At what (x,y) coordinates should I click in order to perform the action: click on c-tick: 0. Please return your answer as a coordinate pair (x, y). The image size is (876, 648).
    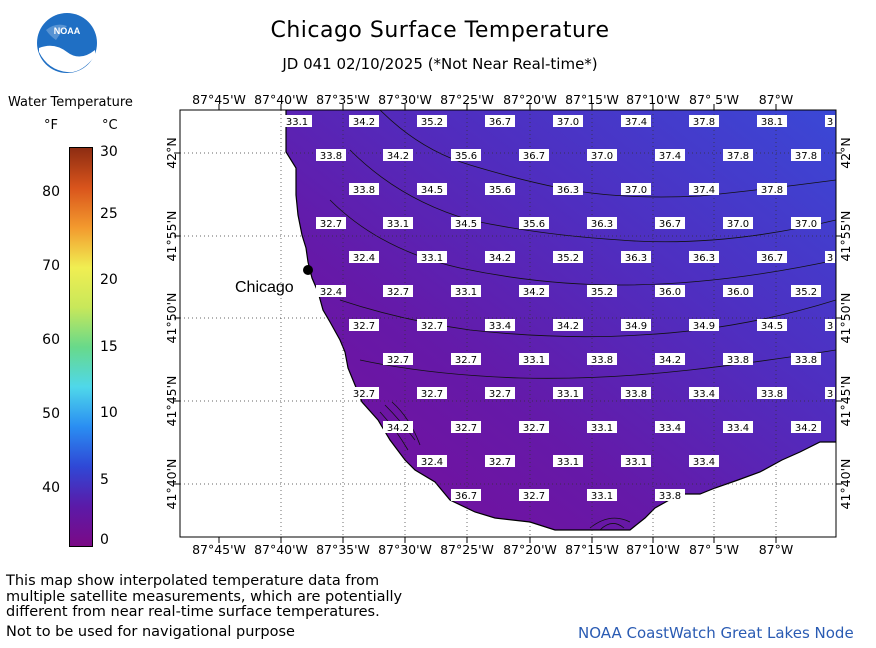
    Looking at the image, I should click on (104, 540).